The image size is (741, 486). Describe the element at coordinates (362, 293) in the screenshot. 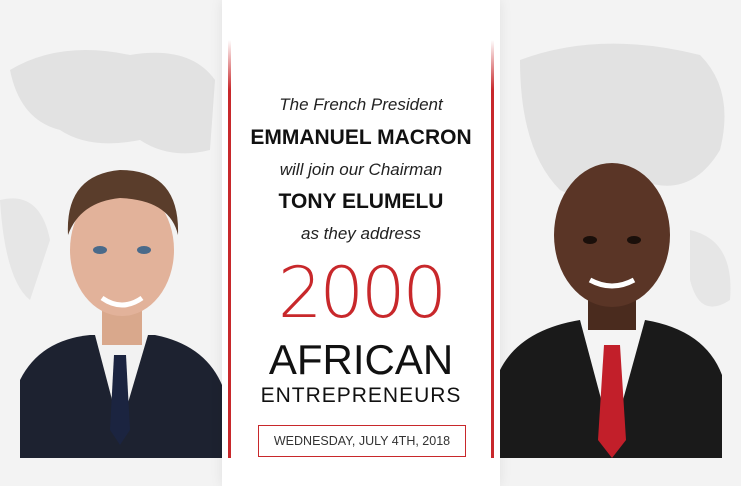

I see `headline-number: 2000` at that location.